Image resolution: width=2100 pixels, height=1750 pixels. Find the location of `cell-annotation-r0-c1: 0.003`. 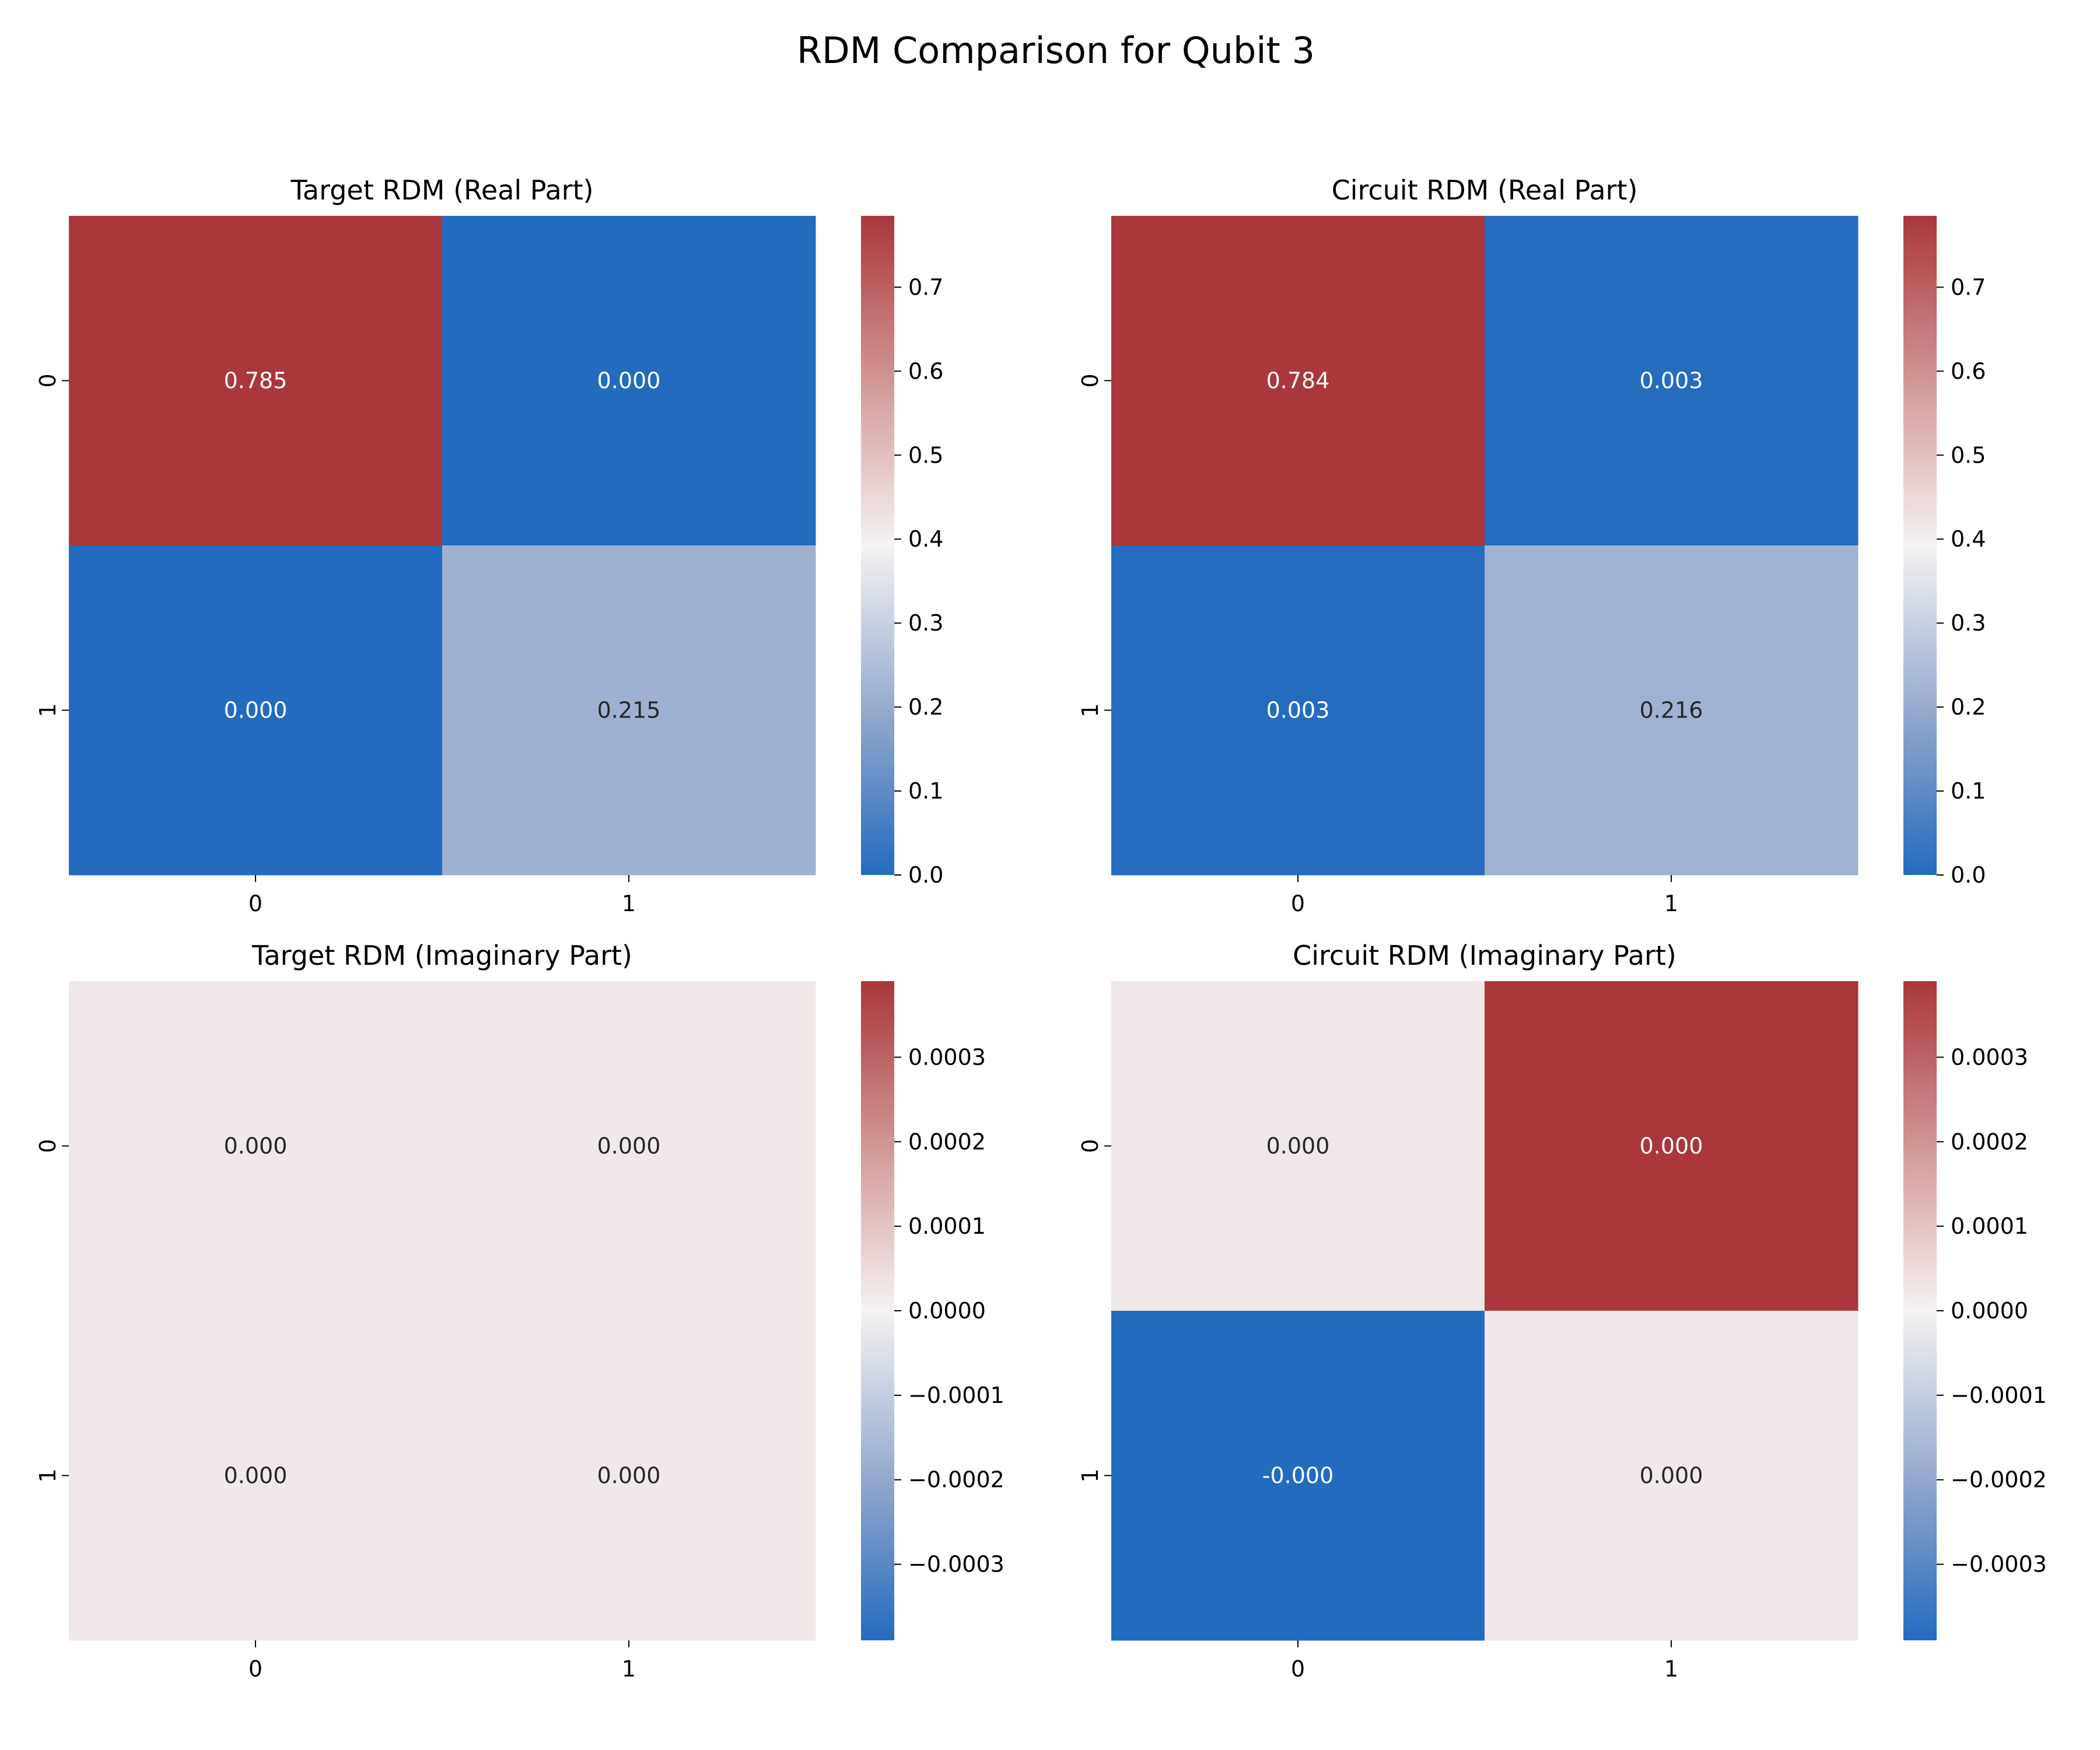

cell-annotation-r0-c1: 0.003 is located at coordinates (1671, 381).